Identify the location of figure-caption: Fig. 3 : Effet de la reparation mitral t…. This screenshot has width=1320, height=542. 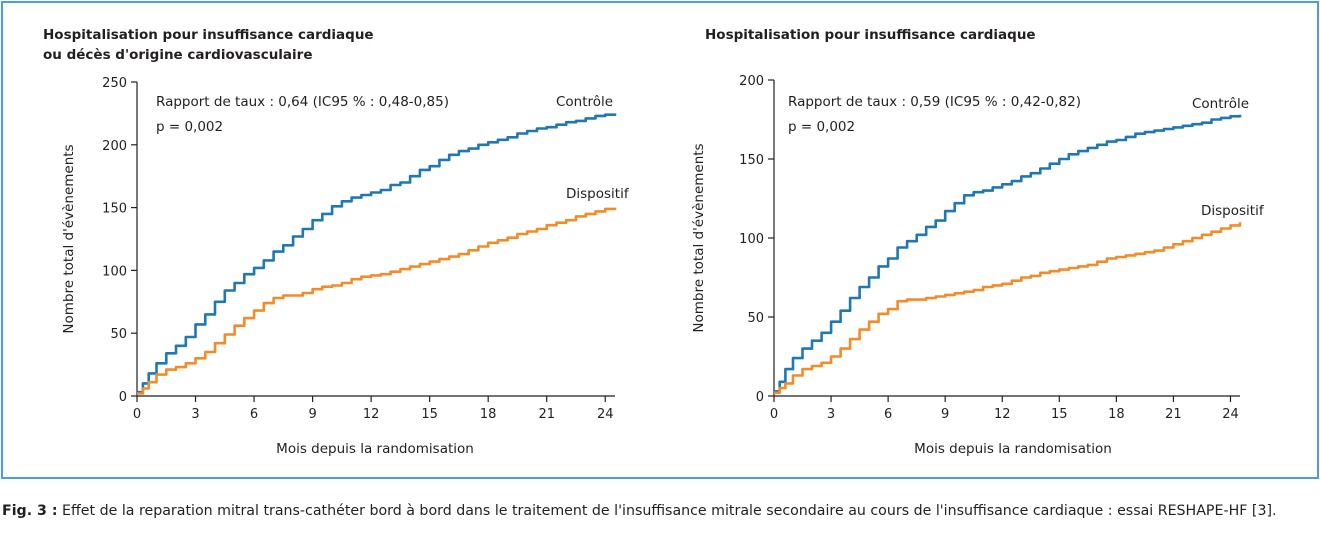
(660, 511).